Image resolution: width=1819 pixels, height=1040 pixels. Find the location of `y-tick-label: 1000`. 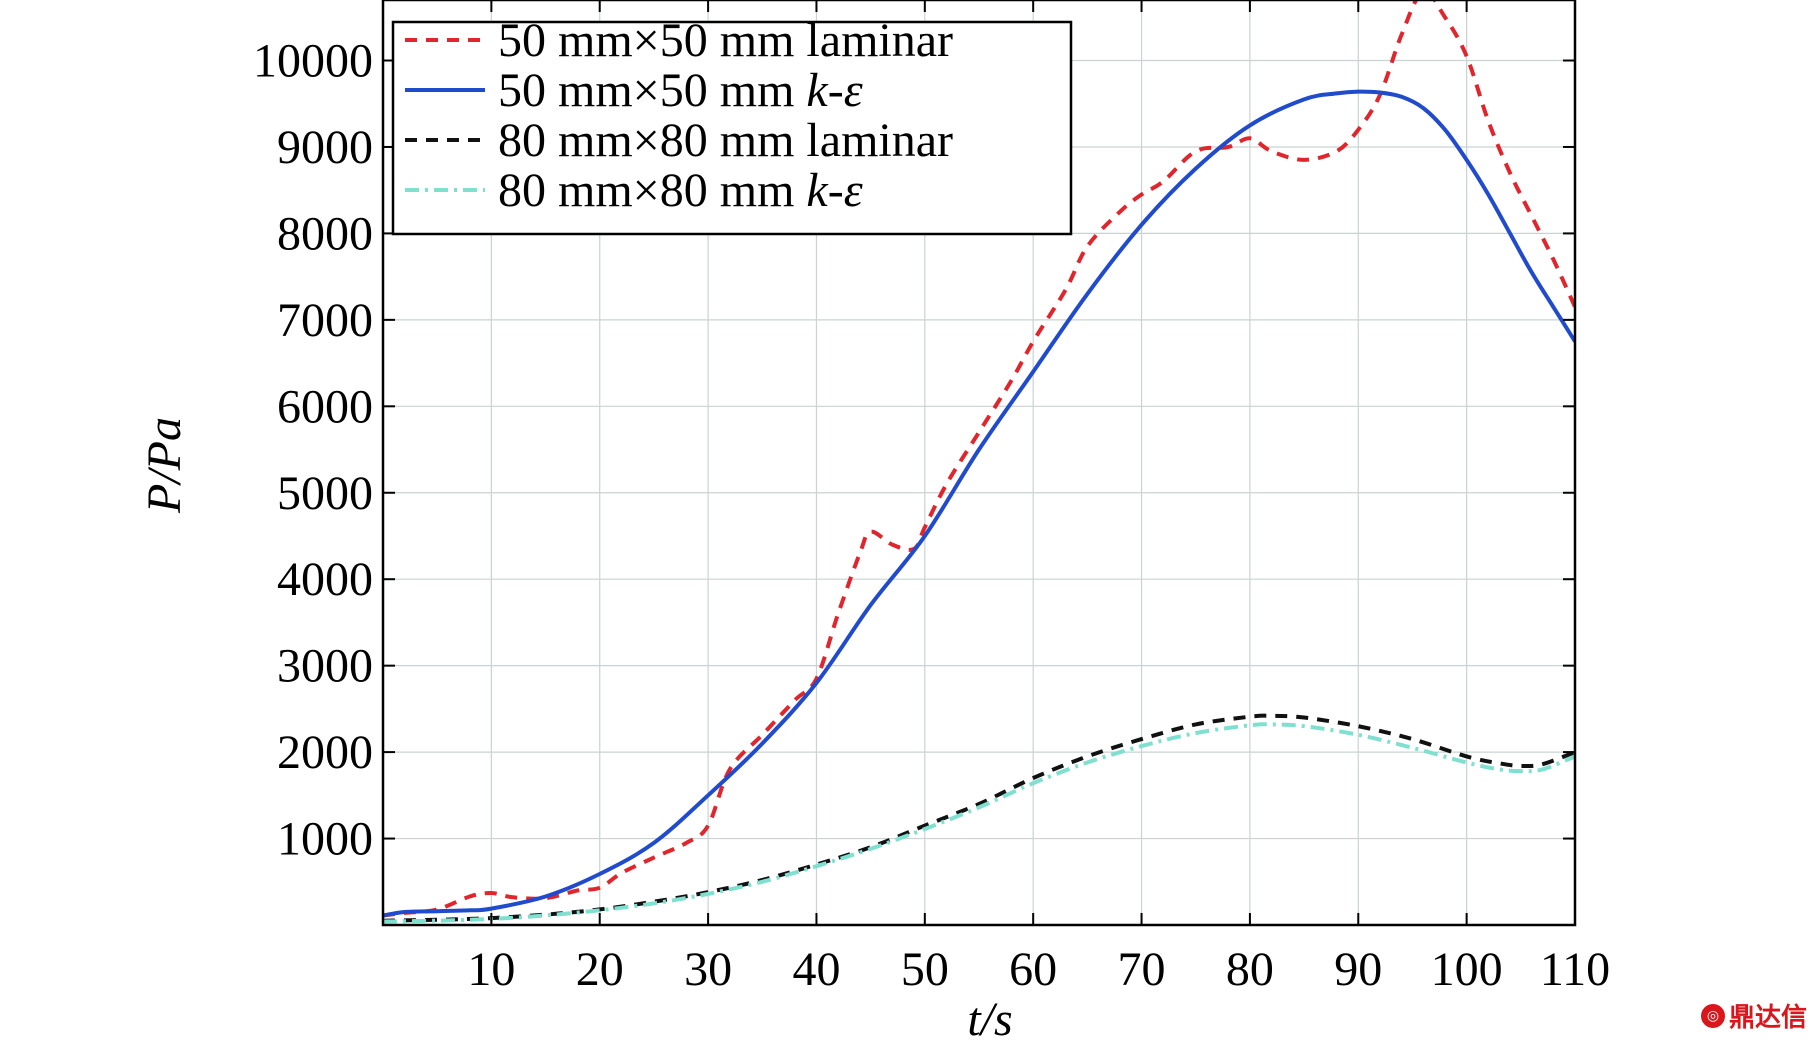

y-tick-label: 1000 is located at coordinates (325, 839).